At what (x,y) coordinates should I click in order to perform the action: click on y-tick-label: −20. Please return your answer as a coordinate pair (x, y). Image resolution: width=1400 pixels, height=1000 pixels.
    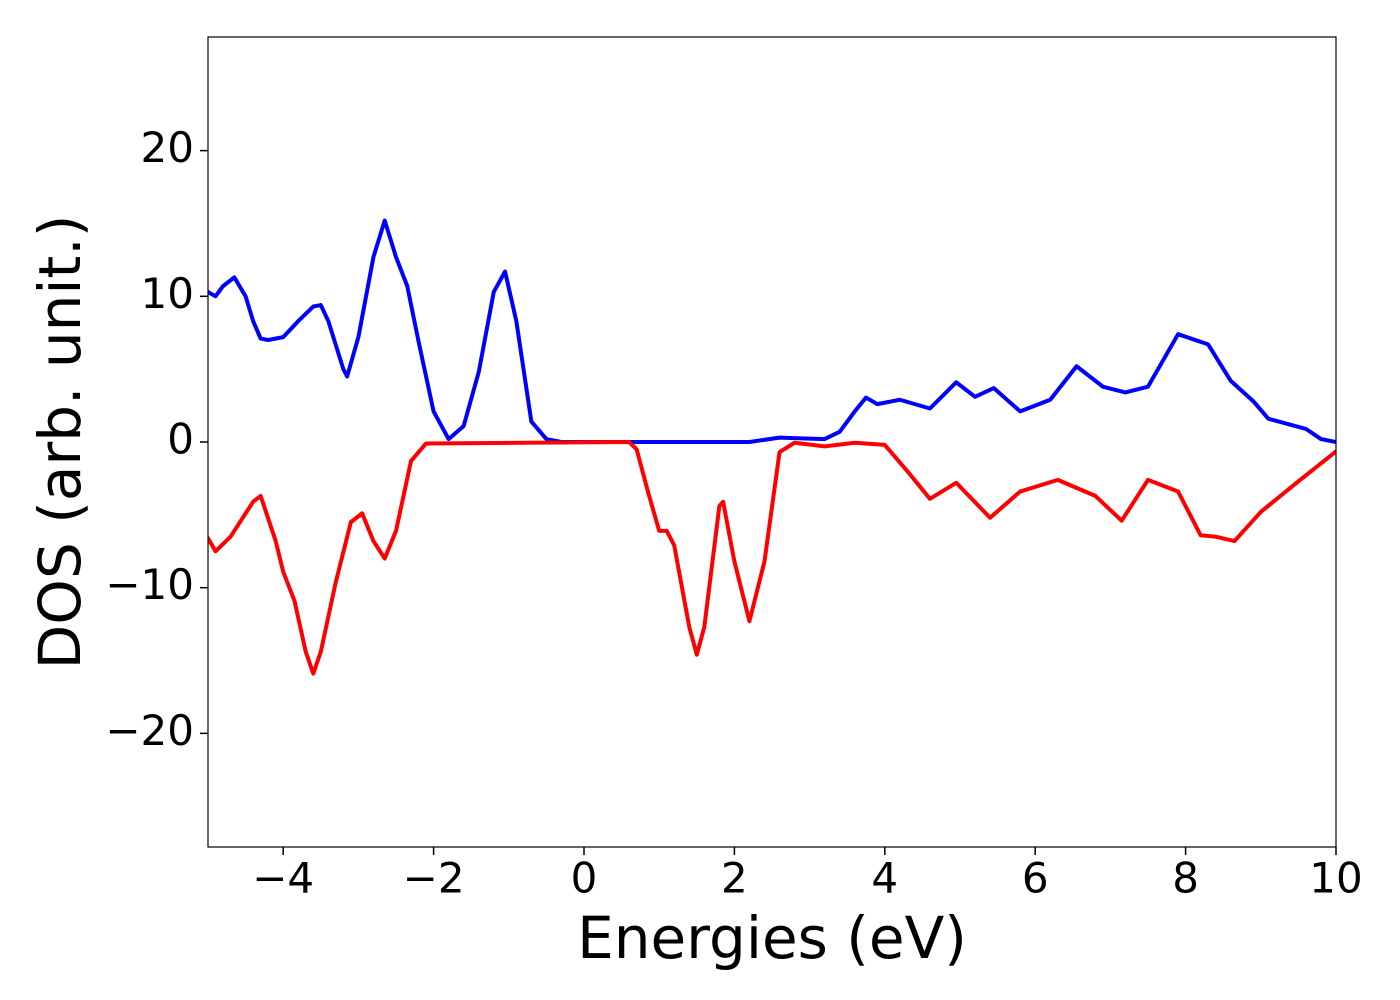
    Looking at the image, I should click on (149, 730).